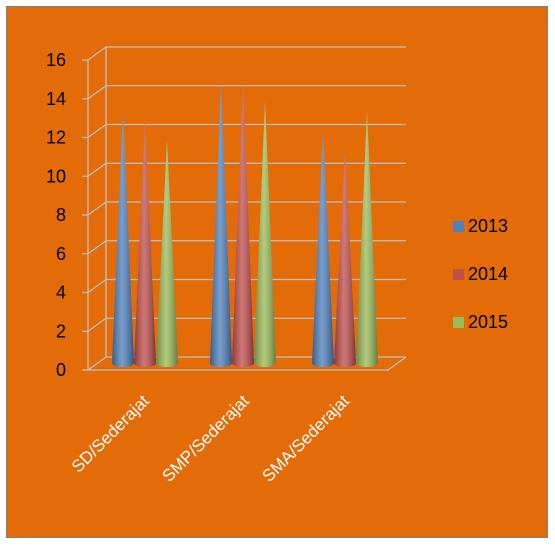  Describe the element at coordinates (488, 226) in the screenshot. I see `legend-label: 2013` at that location.